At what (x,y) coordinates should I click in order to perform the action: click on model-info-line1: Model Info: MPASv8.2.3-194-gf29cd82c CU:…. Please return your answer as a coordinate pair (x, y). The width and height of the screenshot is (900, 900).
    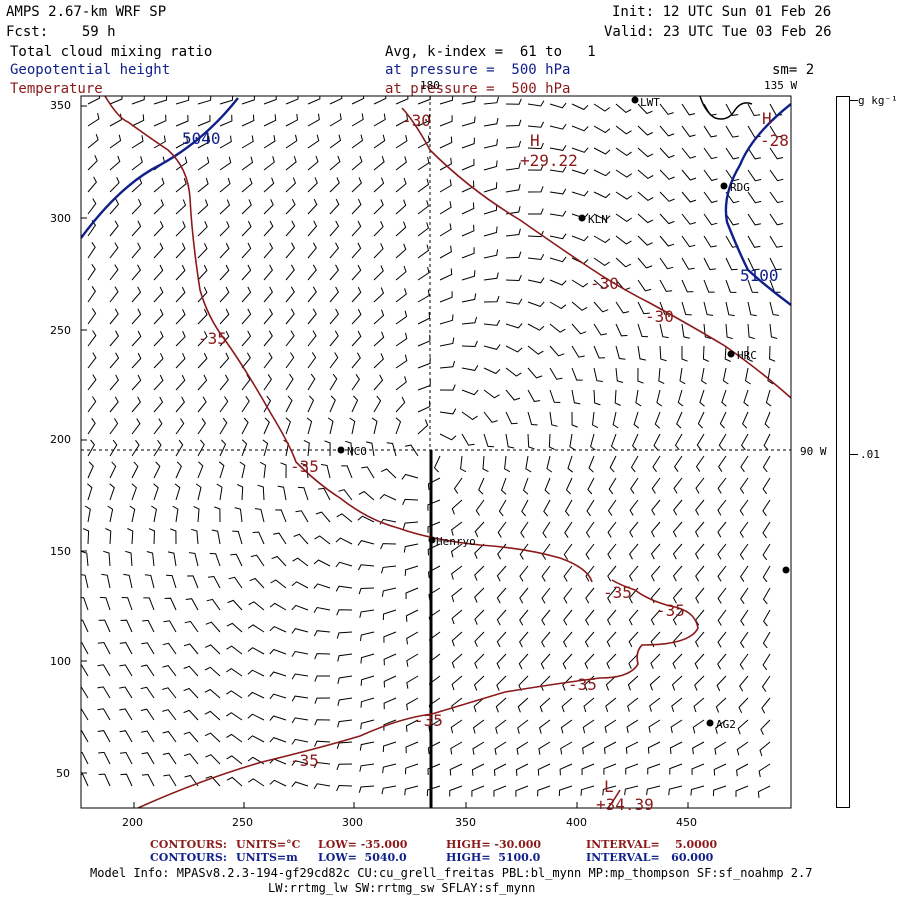
    Looking at the image, I should click on (451, 873).